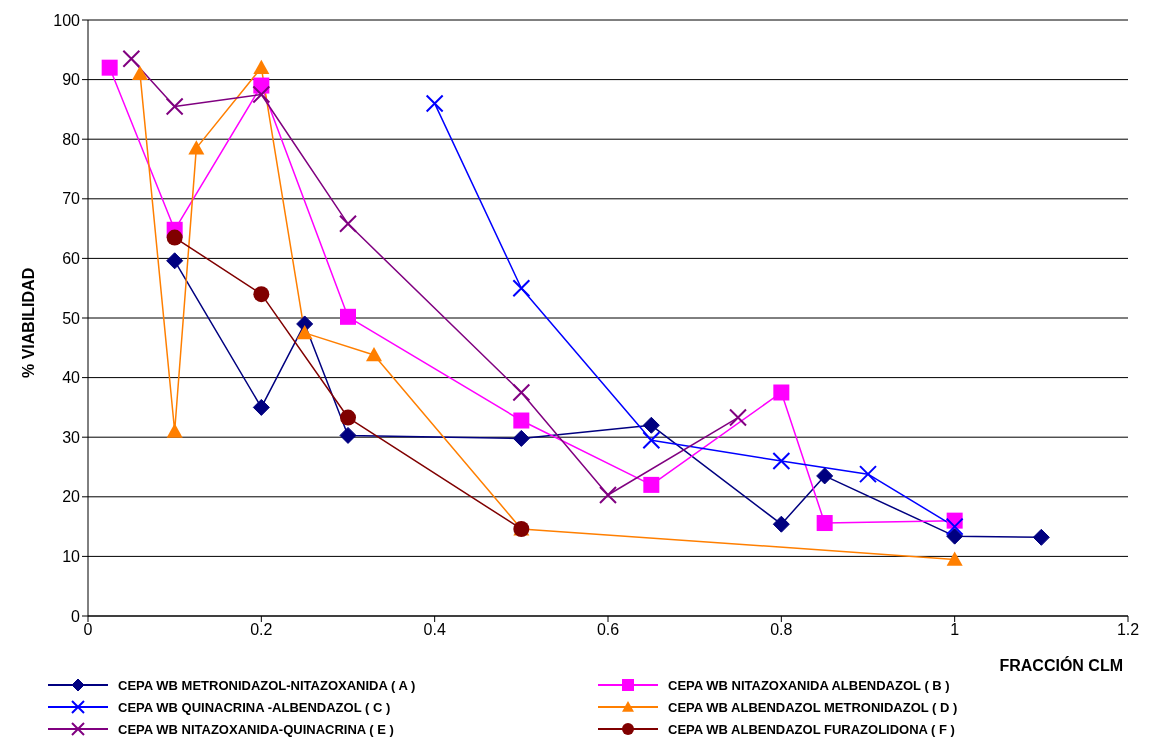 The width and height of the screenshot is (1156, 755). Describe the element at coordinates (267, 685) in the screenshot. I see `legend-label: CEPA WB METRONIDAZOL-NITAZOXANIDA ( A )` at that location.